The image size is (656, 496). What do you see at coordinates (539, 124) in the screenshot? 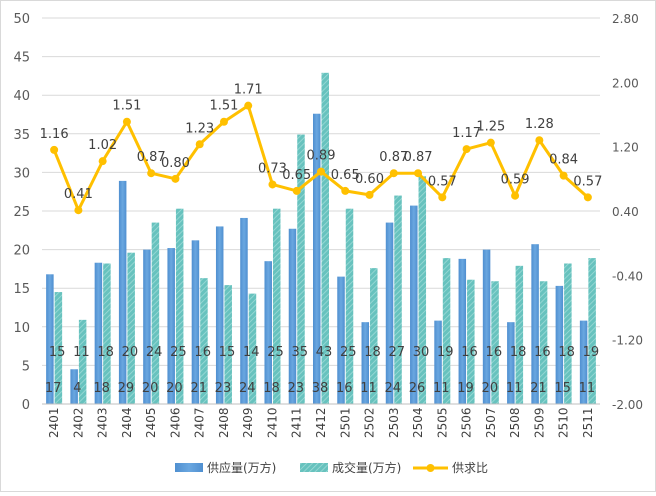
I see `ratio-data-label: 1.28` at bounding box center [539, 124].